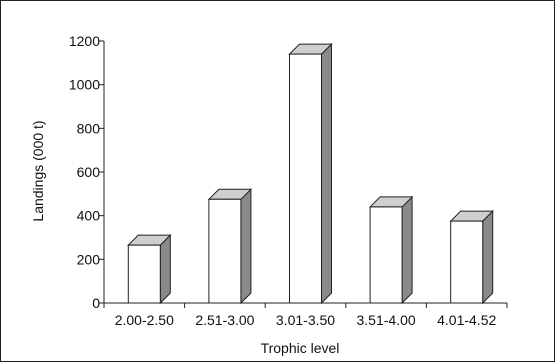 The height and width of the screenshot is (362, 555). I want to click on y-tick-label: 200, so click(89, 259).